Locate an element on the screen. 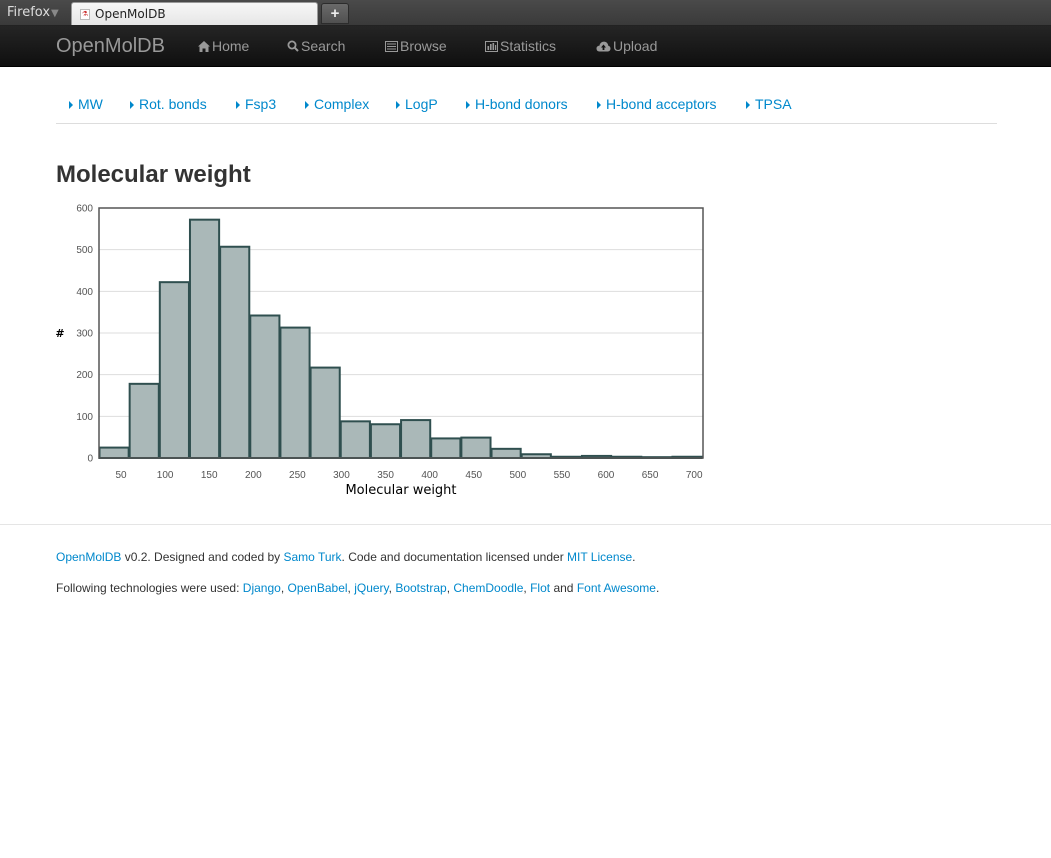  footer-django-link: Django is located at coordinates (261, 588).